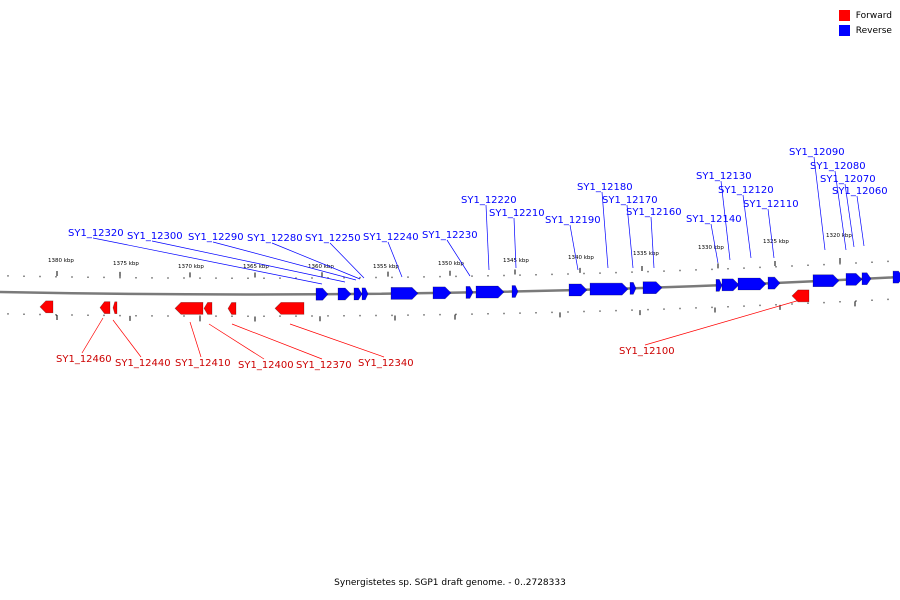  What do you see at coordinates (714, 219) in the screenshot?
I see `reverse-gene-label: SY1_12140` at bounding box center [714, 219].